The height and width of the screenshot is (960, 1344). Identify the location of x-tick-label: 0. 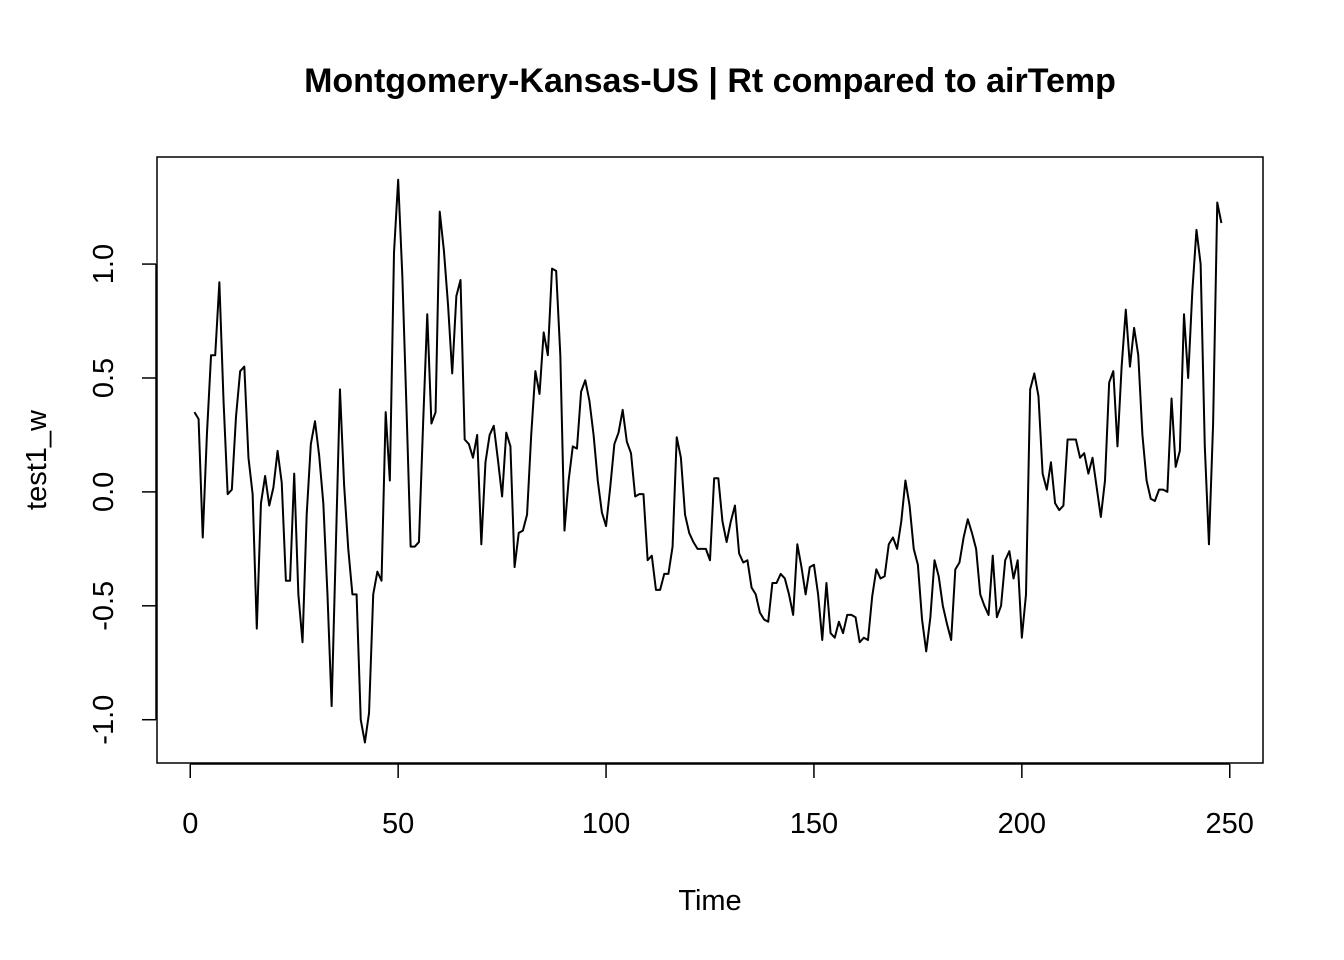
(190, 824).